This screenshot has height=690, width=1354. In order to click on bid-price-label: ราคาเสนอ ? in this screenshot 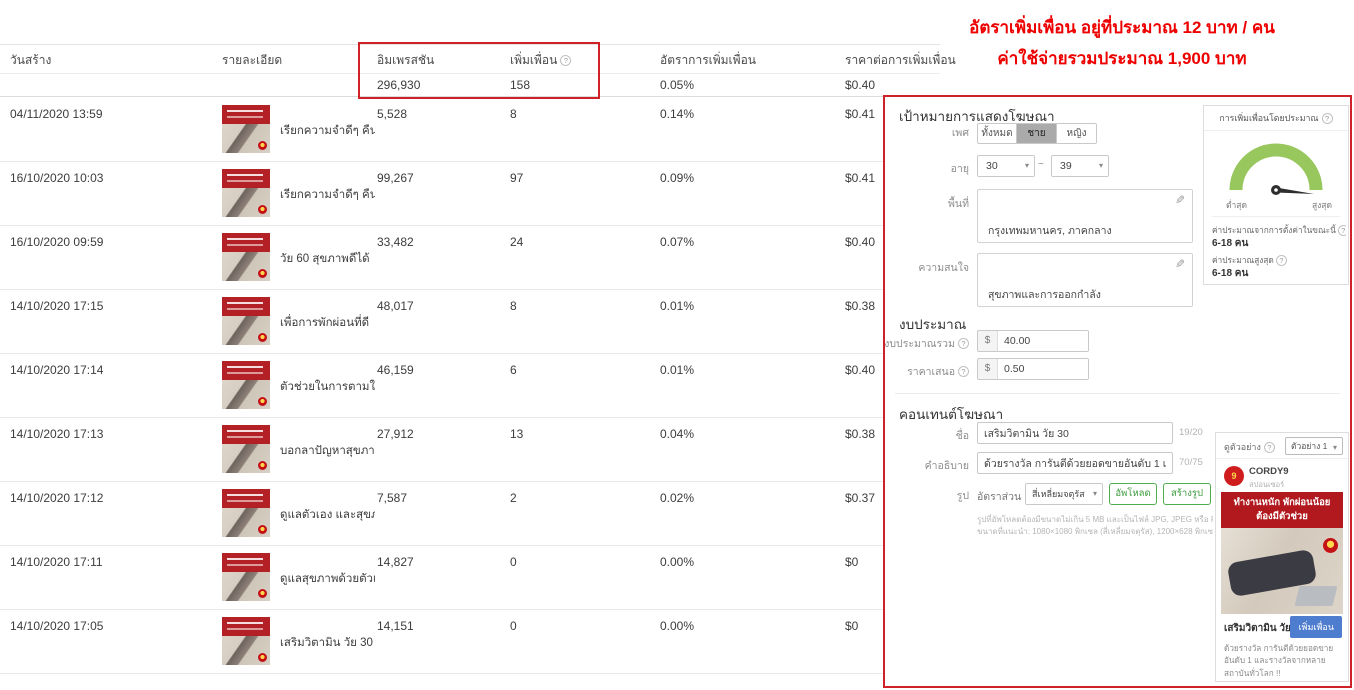, I will do `click(927, 371)`.